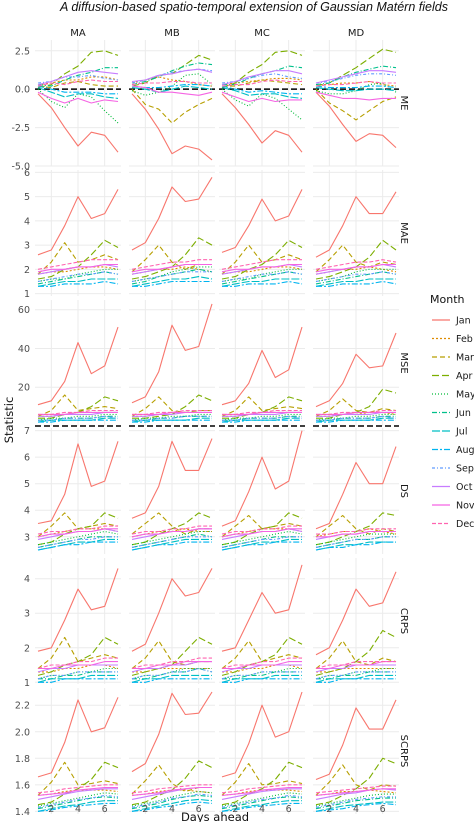  What do you see at coordinates (403, 103) in the screenshot?
I see `row-strip-label: ME` at bounding box center [403, 103].